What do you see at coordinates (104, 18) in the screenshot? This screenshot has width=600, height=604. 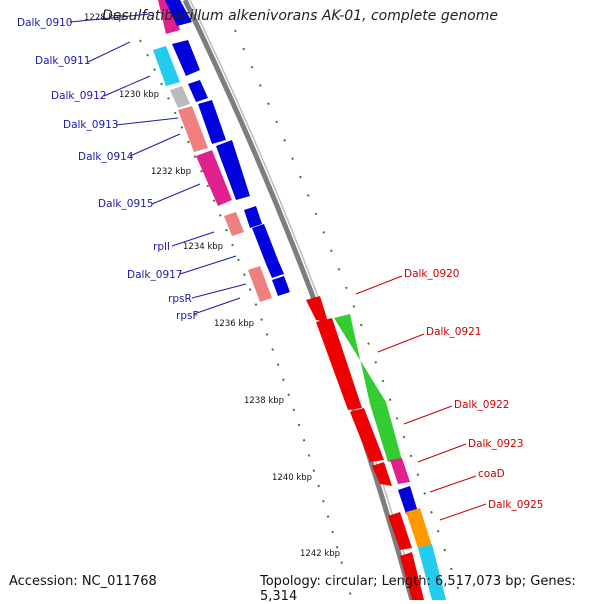 I see `tick-label: 1228 kbp` at bounding box center [104, 18].